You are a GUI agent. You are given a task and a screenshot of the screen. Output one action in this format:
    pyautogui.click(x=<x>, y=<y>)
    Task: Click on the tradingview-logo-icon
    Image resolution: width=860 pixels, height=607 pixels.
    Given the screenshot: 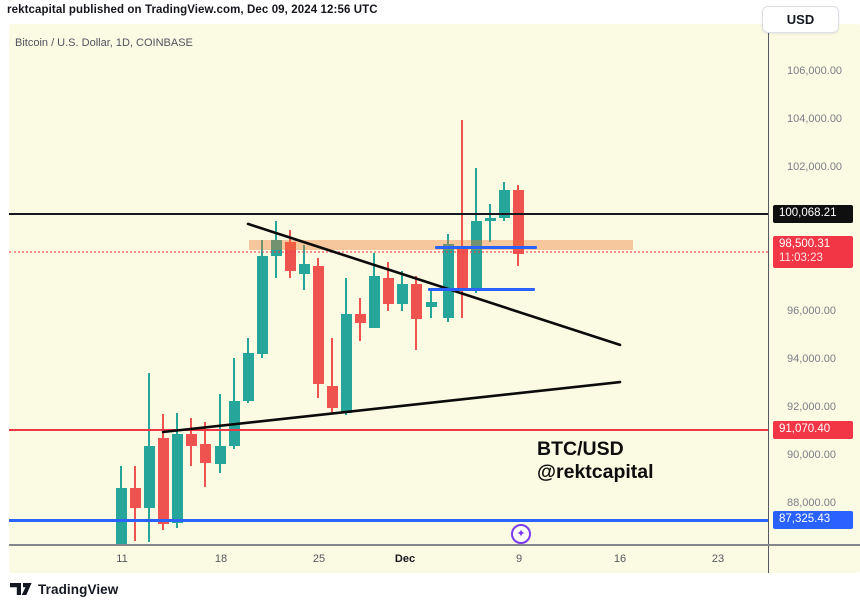 What is the action you would take?
    pyautogui.click(x=21, y=589)
    